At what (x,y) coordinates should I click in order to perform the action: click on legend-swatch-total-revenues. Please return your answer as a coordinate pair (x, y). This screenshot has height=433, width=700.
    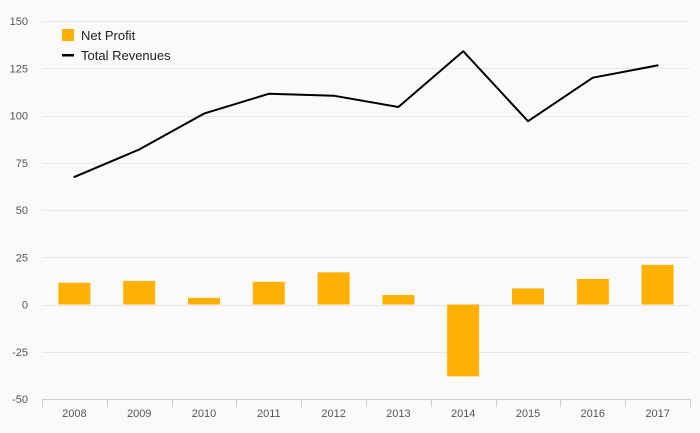
    Looking at the image, I should click on (68, 55).